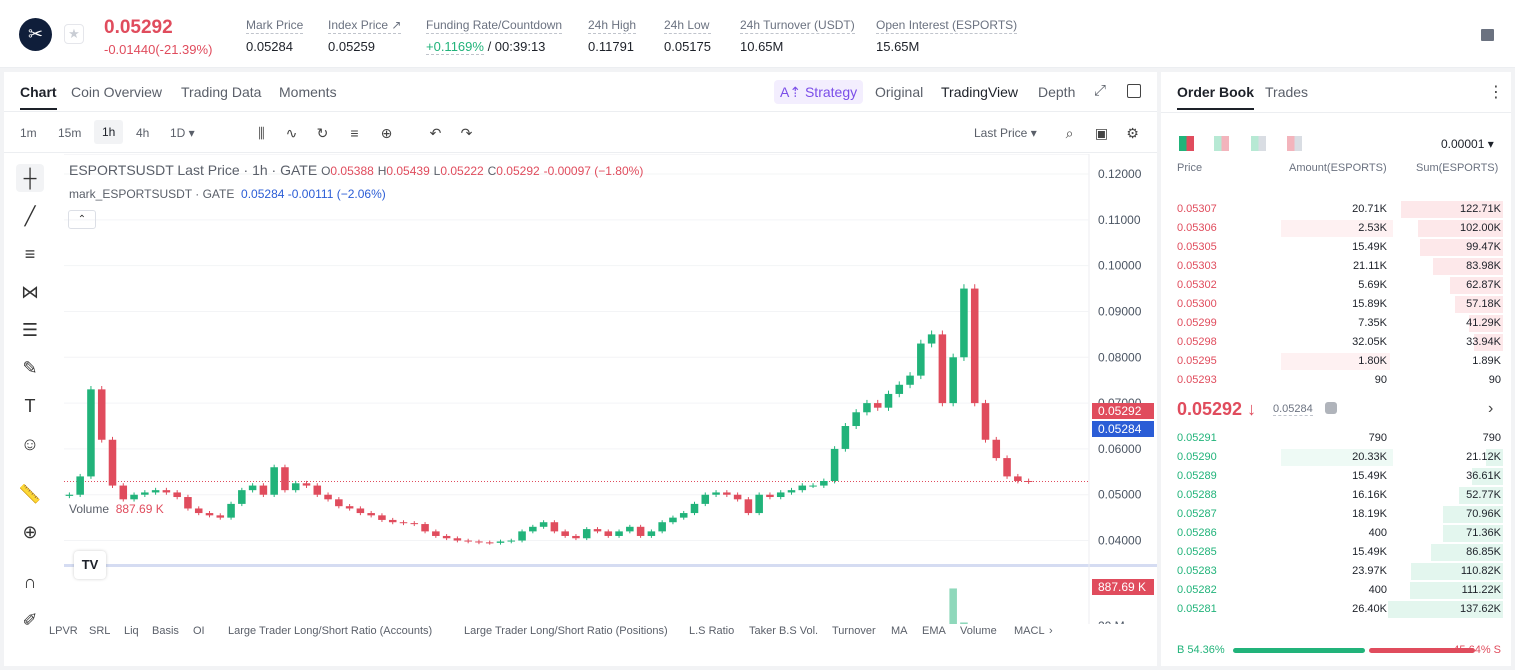 This screenshot has width=1515, height=670. Describe the element at coordinates (221, 92) in the screenshot. I see `tab-trading-data: Trading Data` at that location.